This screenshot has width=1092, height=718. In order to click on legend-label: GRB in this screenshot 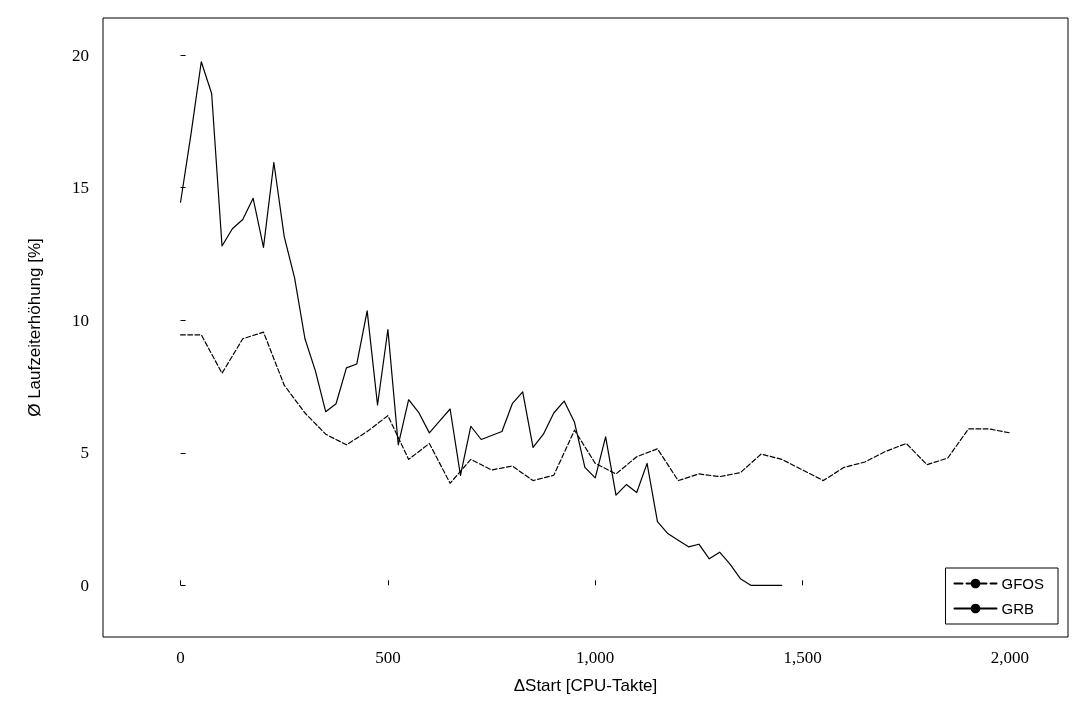, I will do `click(1018, 608)`.